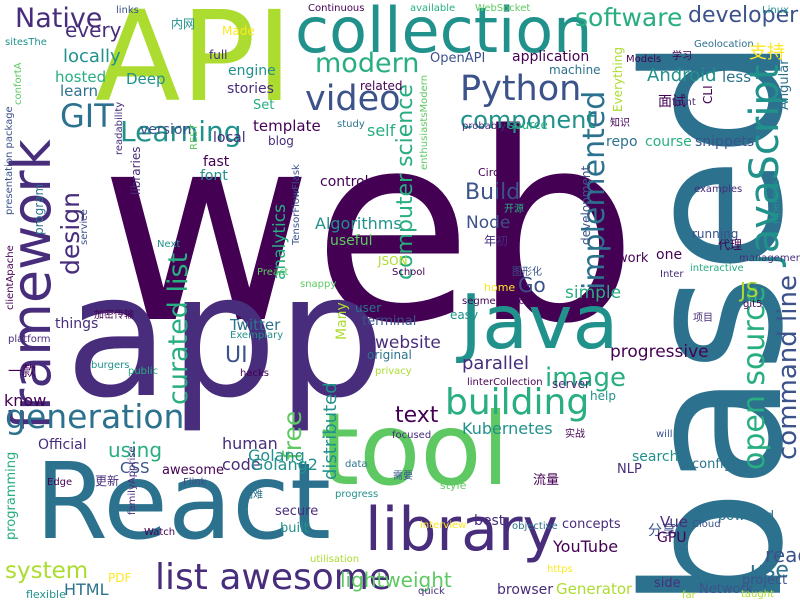  Describe the element at coordinates (776, 201) in the screenshot. I see `word-pipelines: Pipelines` at that location.